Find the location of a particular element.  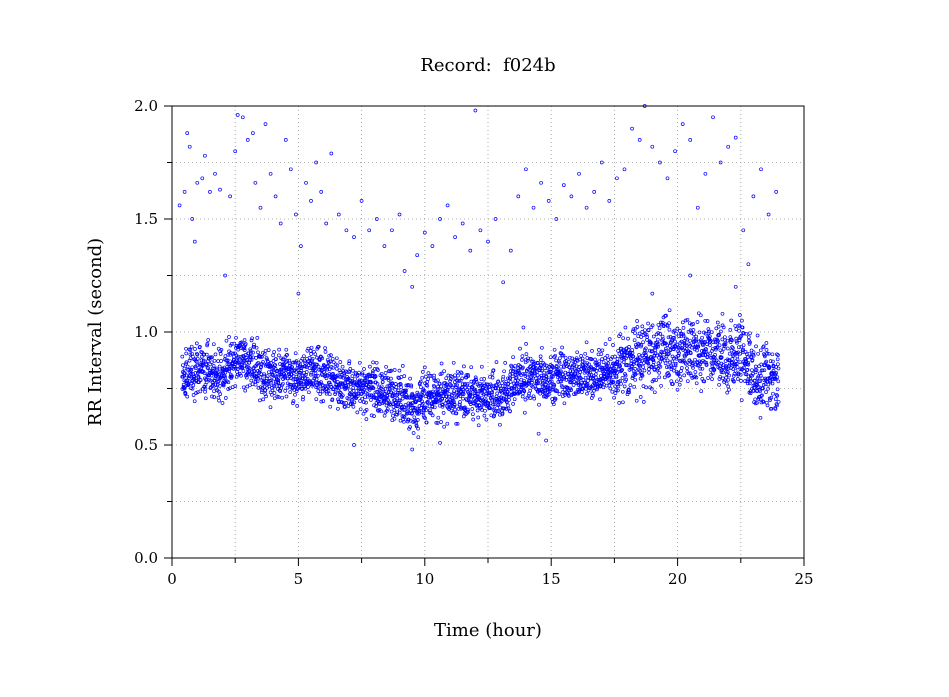

x-tick-label: 0 is located at coordinates (172, 579).